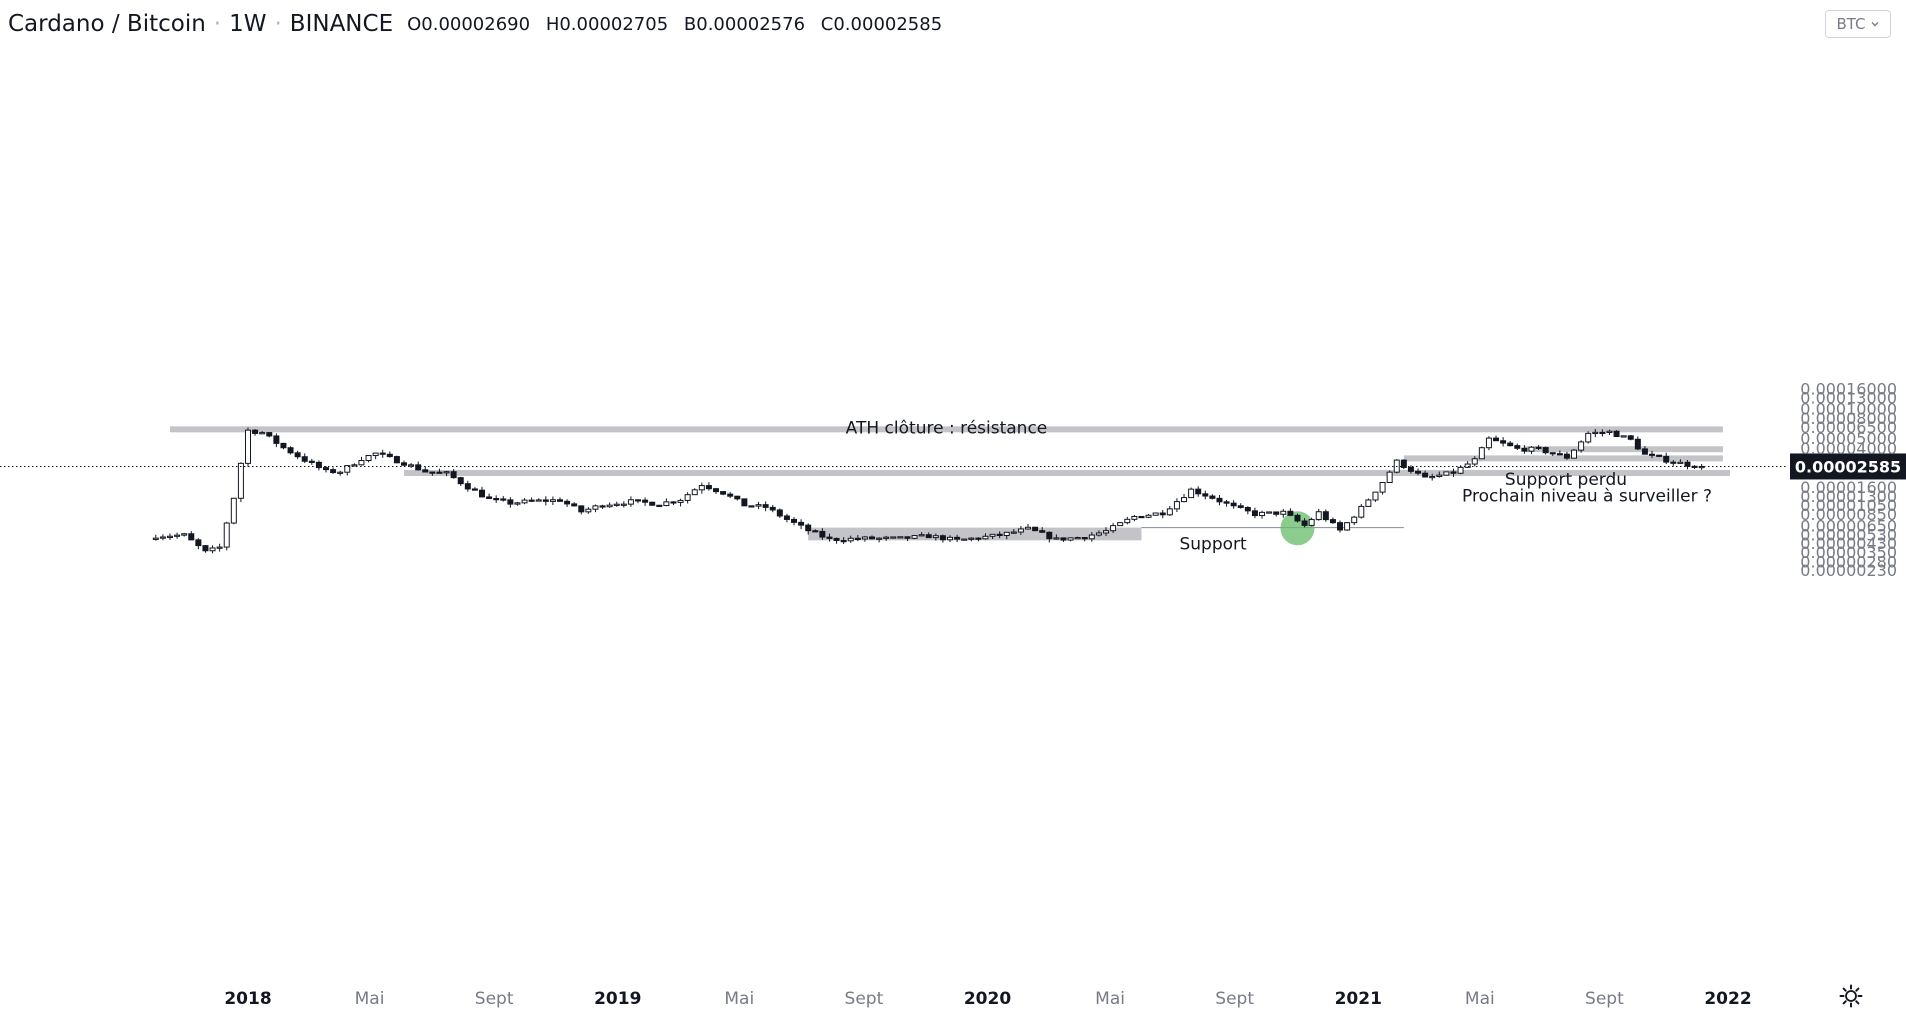 Image resolution: width=1906 pixels, height=1017 pixels. What do you see at coordinates (1875, 24) in the screenshot?
I see `chevron-down-icon` at bounding box center [1875, 24].